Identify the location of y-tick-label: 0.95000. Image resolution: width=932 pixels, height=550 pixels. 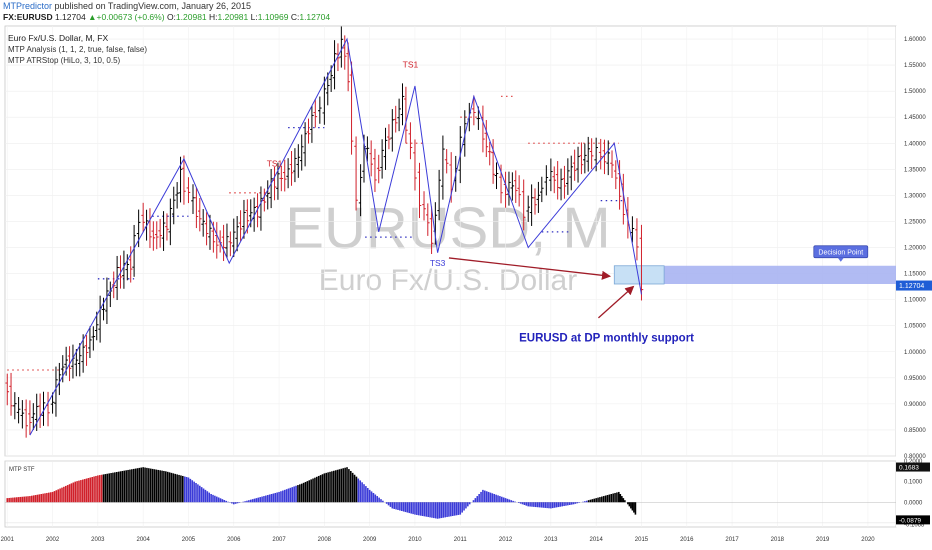
(915, 379).